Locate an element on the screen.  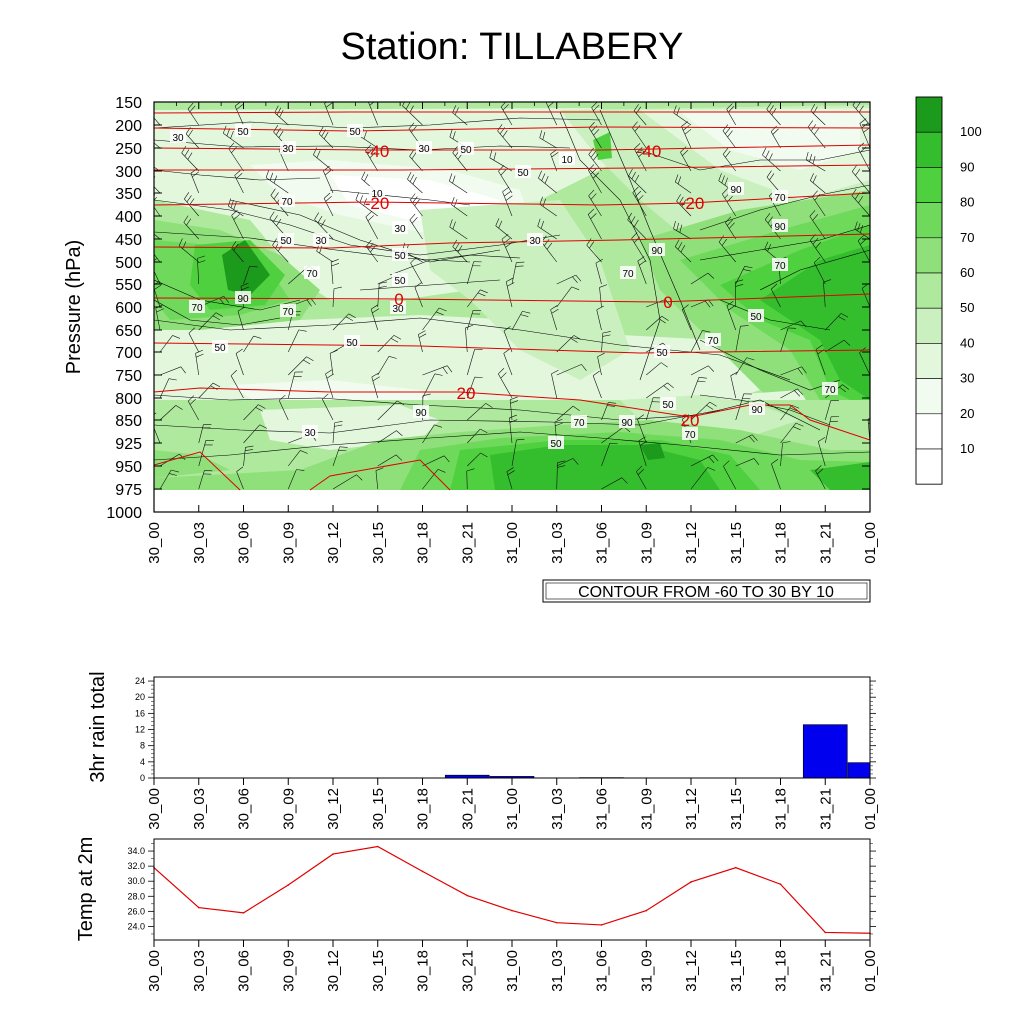
temp-points is located at coordinates (512, 890).